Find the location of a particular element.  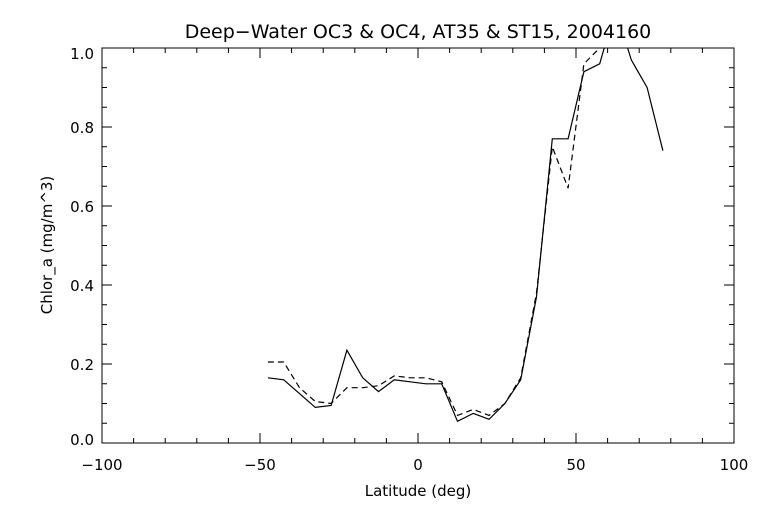

x-tick-label: 50 is located at coordinates (575, 465).